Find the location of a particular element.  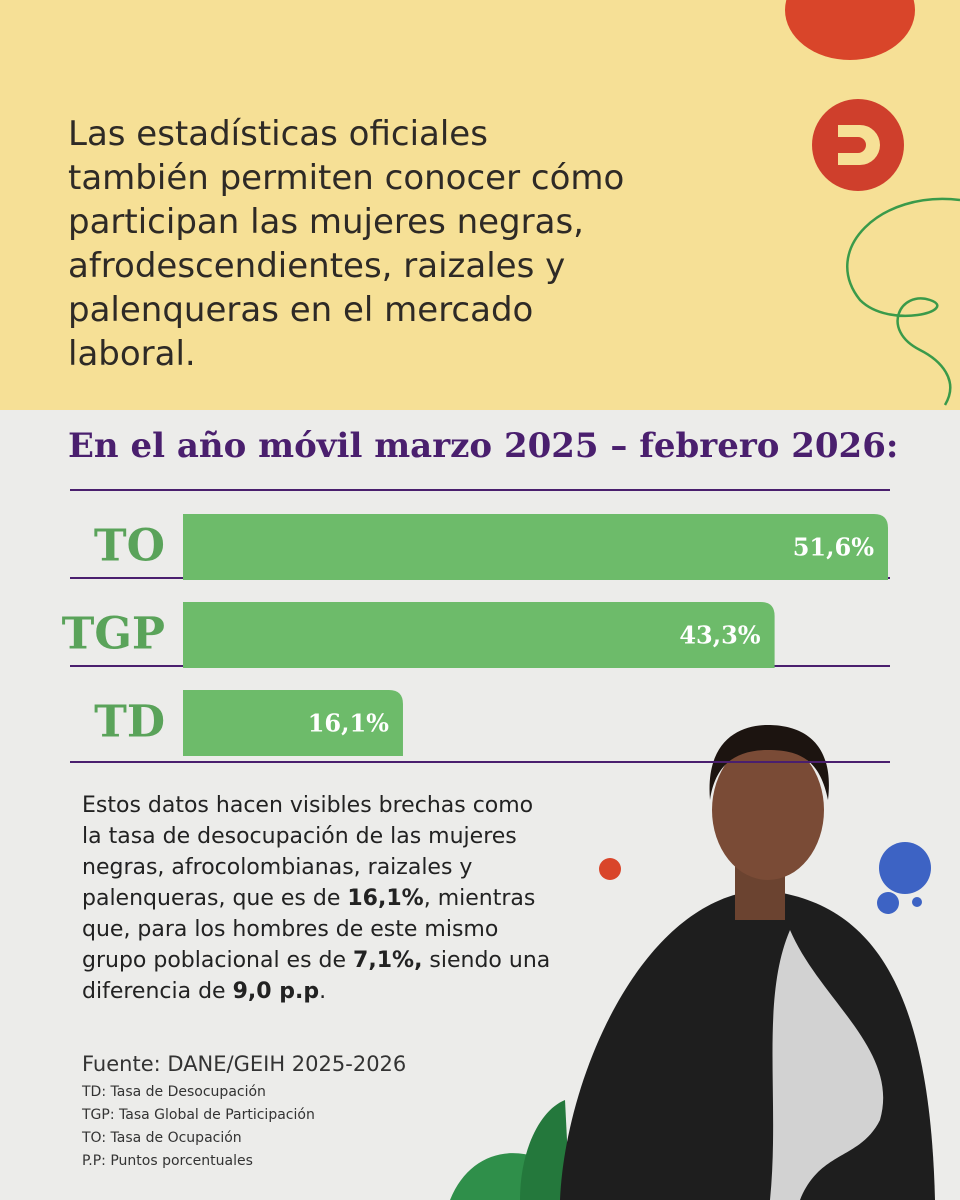

decor-blob is located at coordinates (850, 30).